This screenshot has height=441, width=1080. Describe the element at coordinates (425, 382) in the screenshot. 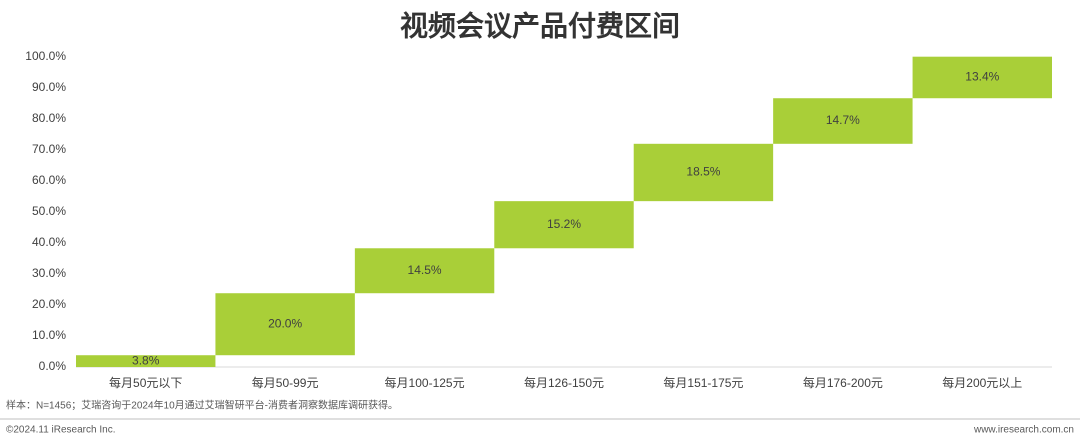

I see `x-tick-label: 每月100-125元` at that location.